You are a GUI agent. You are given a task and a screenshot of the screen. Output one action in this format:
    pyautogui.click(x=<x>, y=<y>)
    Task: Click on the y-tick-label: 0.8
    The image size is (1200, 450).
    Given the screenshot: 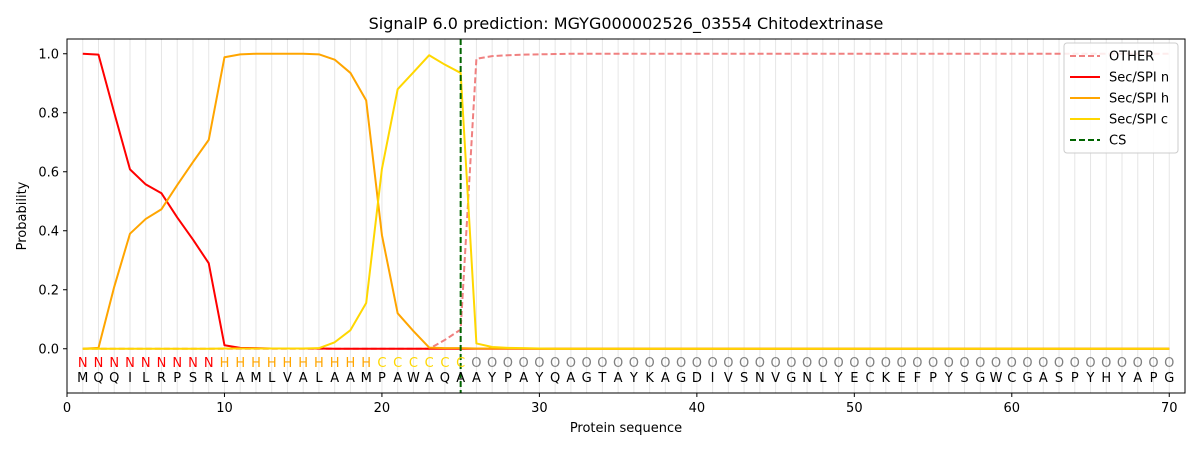 What is the action you would take?
    pyautogui.click(x=48, y=113)
    